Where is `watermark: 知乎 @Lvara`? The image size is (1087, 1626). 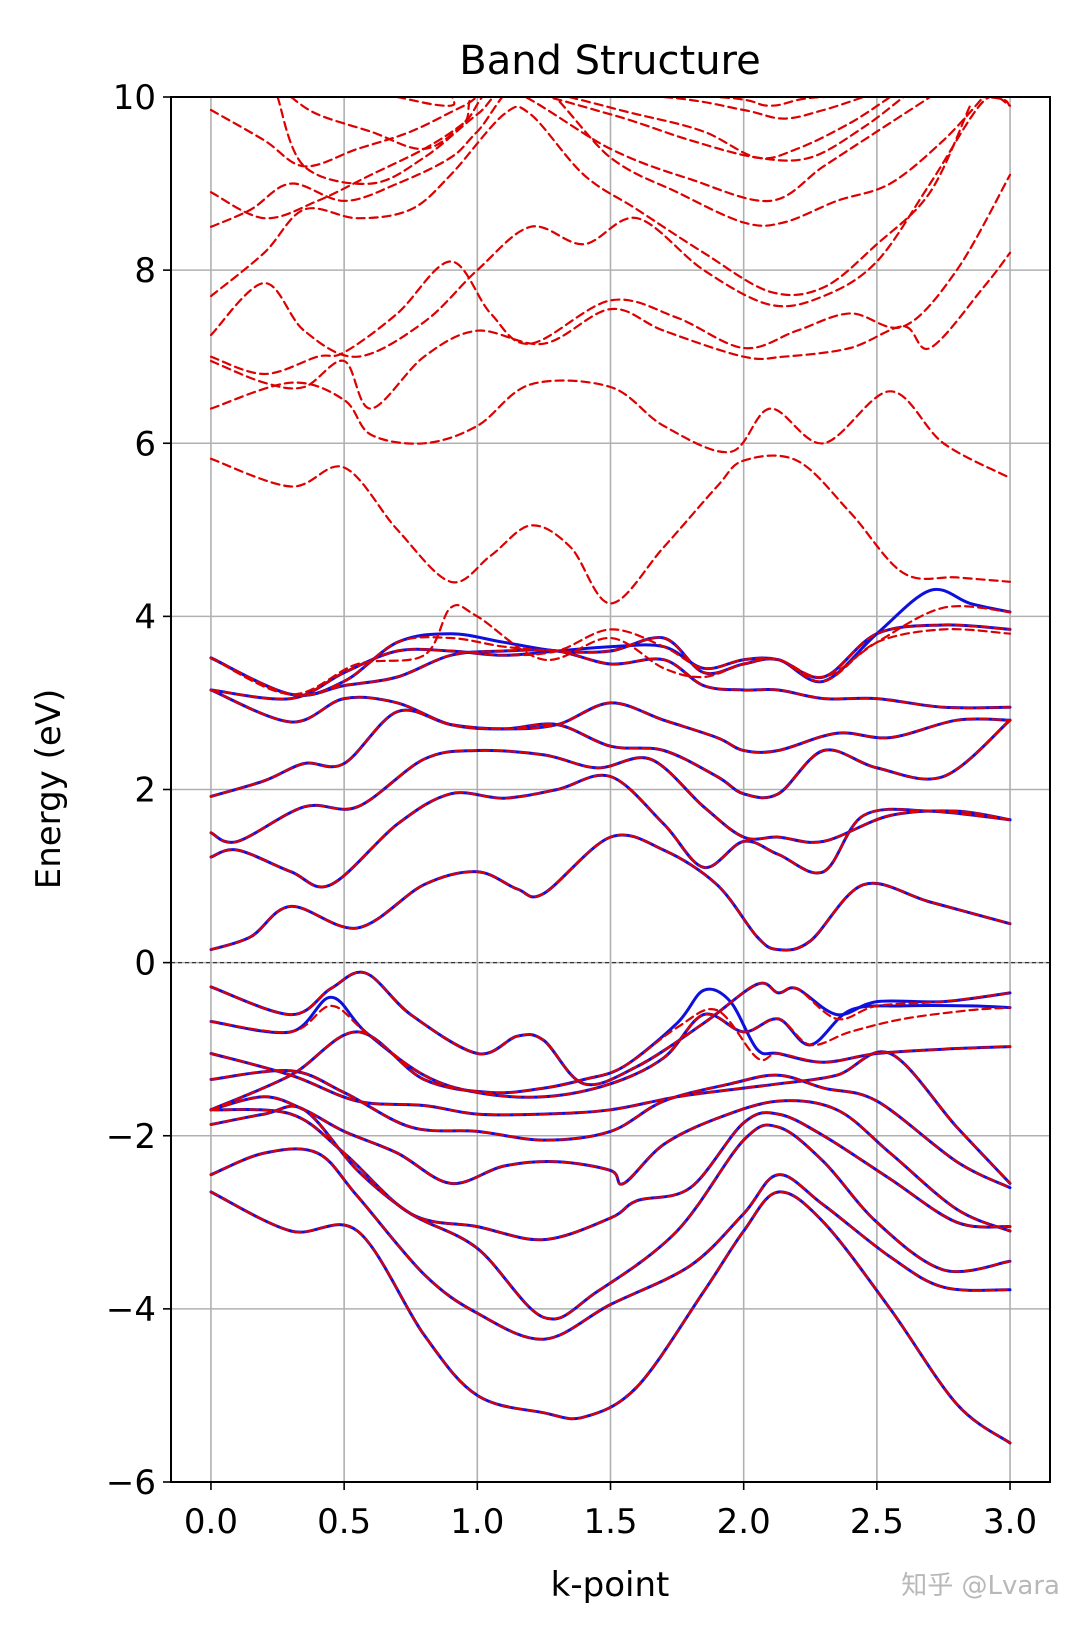 watermark: 知乎 @Lvara is located at coordinates (980, 1586).